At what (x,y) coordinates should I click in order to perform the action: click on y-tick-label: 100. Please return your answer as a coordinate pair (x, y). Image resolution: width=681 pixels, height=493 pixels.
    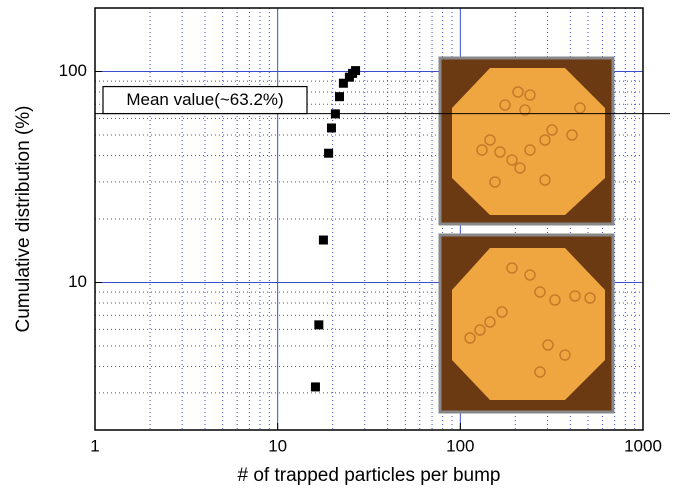
    Looking at the image, I should click on (73, 70).